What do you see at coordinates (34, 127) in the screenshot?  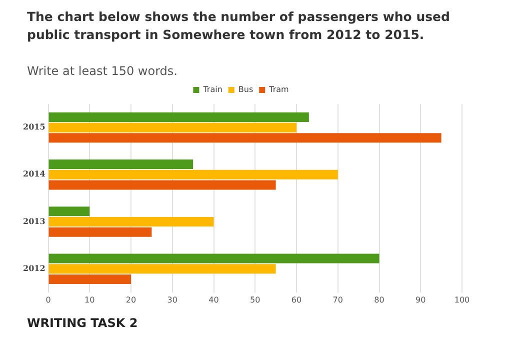 I see `y-tick-label: 2015` at bounding box center [34, 127].